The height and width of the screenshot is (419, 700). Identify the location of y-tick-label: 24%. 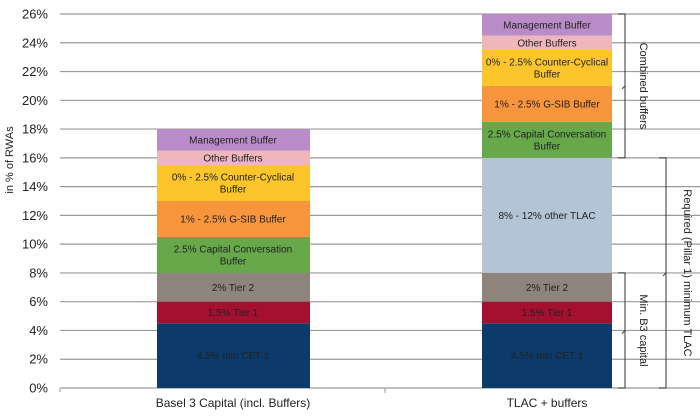
(35, 42).